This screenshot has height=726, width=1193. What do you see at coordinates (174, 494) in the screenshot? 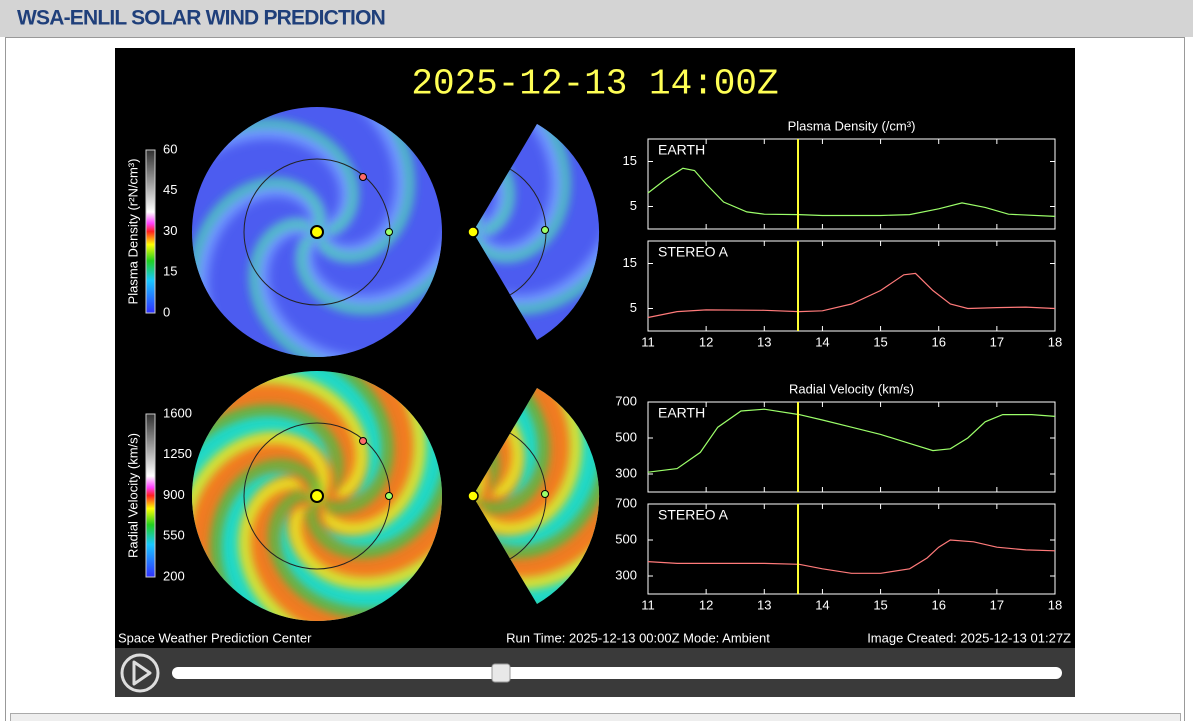
I see `colorbar-tick-label: 900` at bounding box center [174, 494].